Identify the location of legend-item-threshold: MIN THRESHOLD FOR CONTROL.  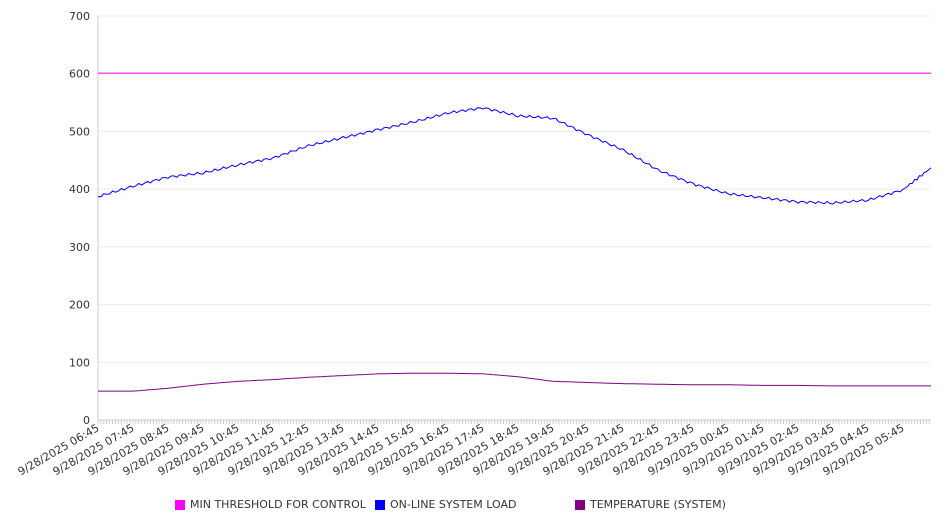
(270, 504).